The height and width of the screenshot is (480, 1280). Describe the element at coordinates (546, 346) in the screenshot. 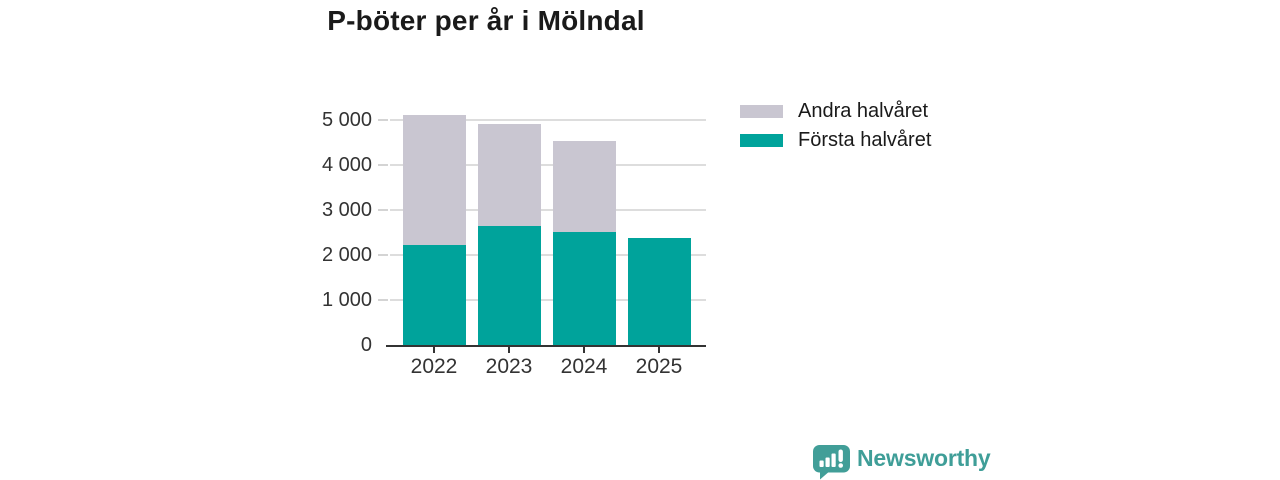

I see `x-axis-line` at that location.